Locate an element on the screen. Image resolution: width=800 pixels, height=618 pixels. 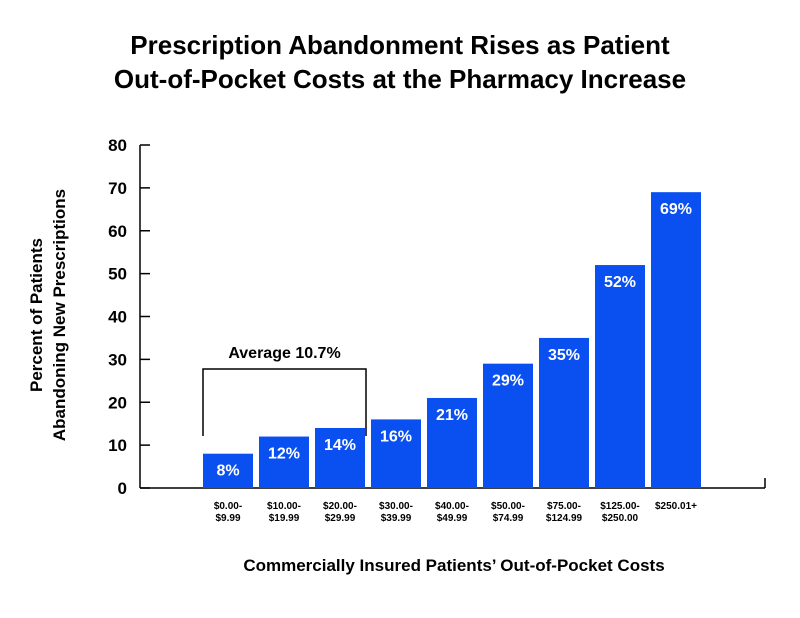
bar-value-label-3: 14% is located at coordinates (340, 445).